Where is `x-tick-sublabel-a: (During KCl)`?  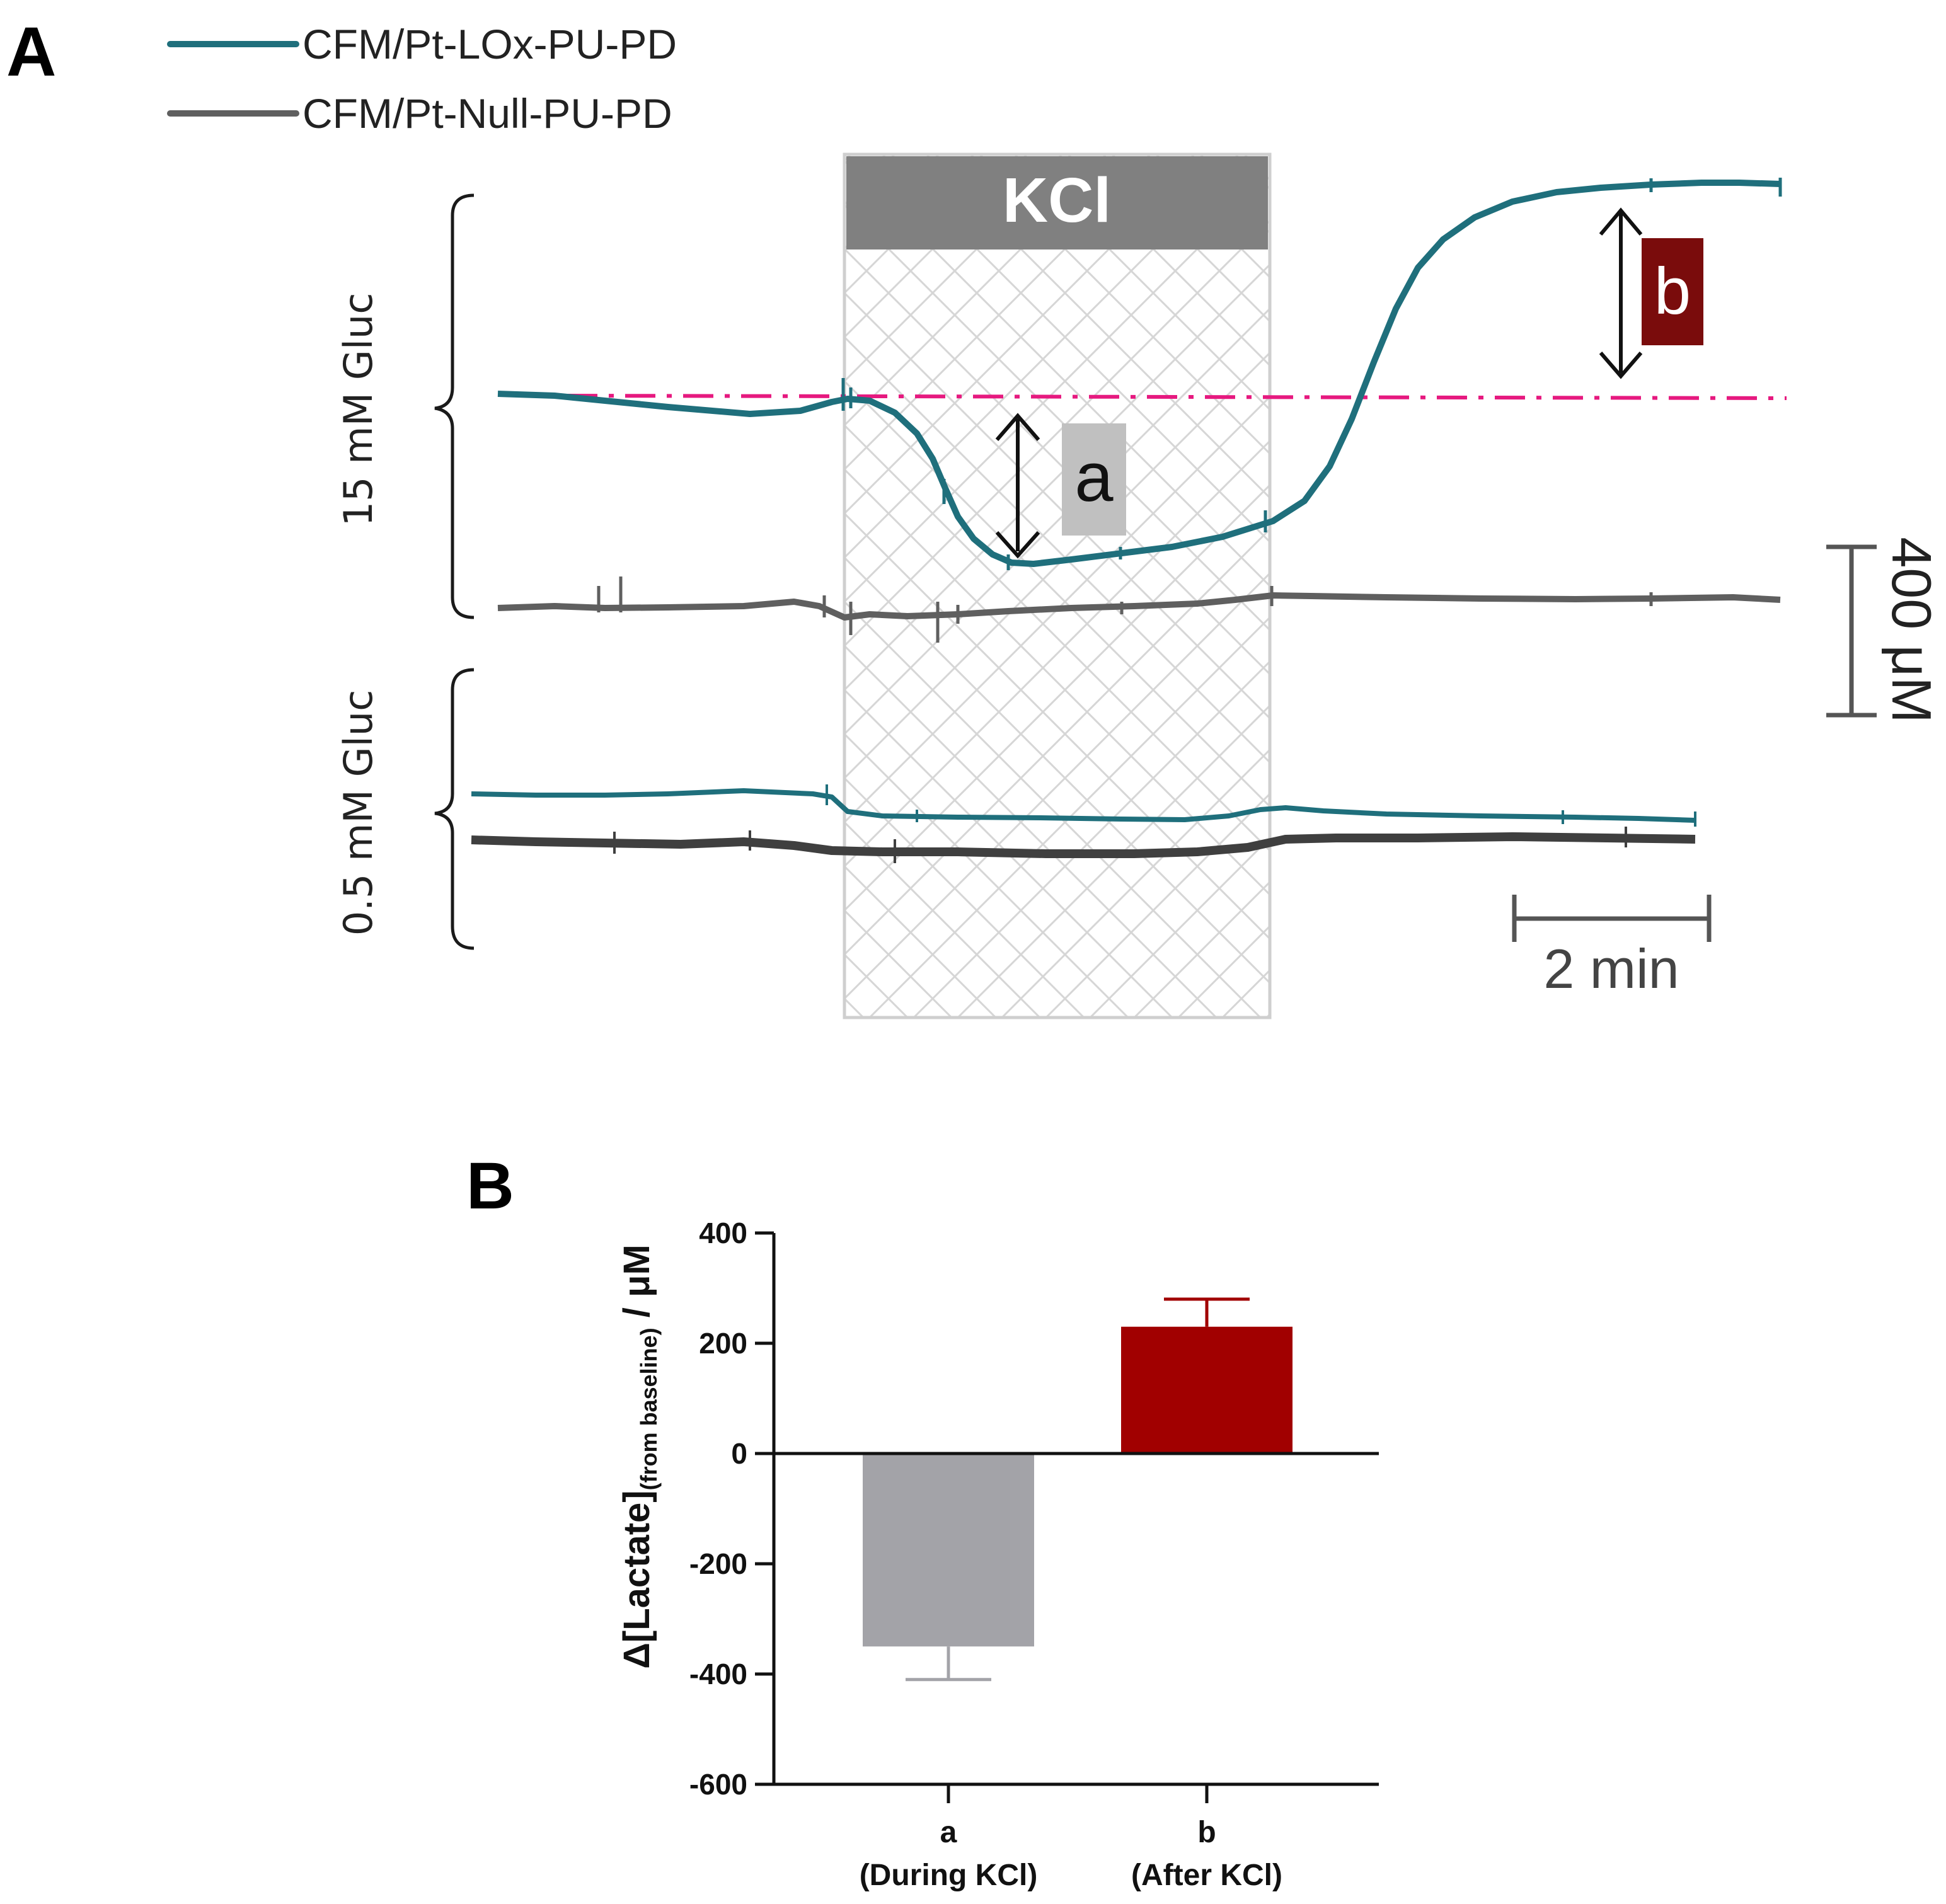 x-tick-sublabel-a: (During KCl) is located at coordinates (949, 1875).